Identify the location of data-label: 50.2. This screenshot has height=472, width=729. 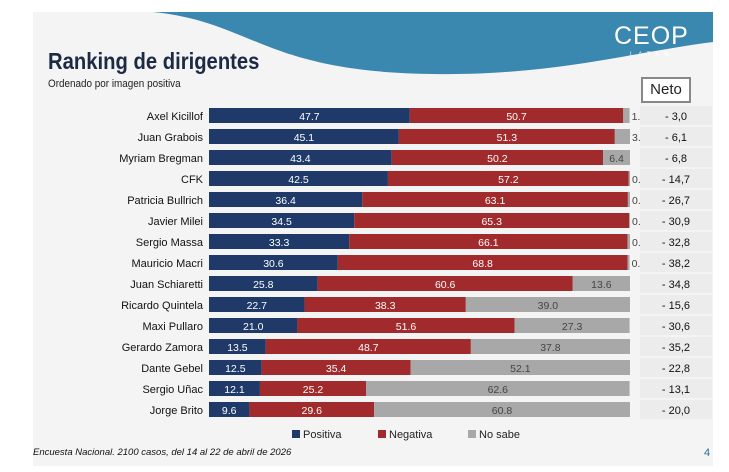
(497, 159).